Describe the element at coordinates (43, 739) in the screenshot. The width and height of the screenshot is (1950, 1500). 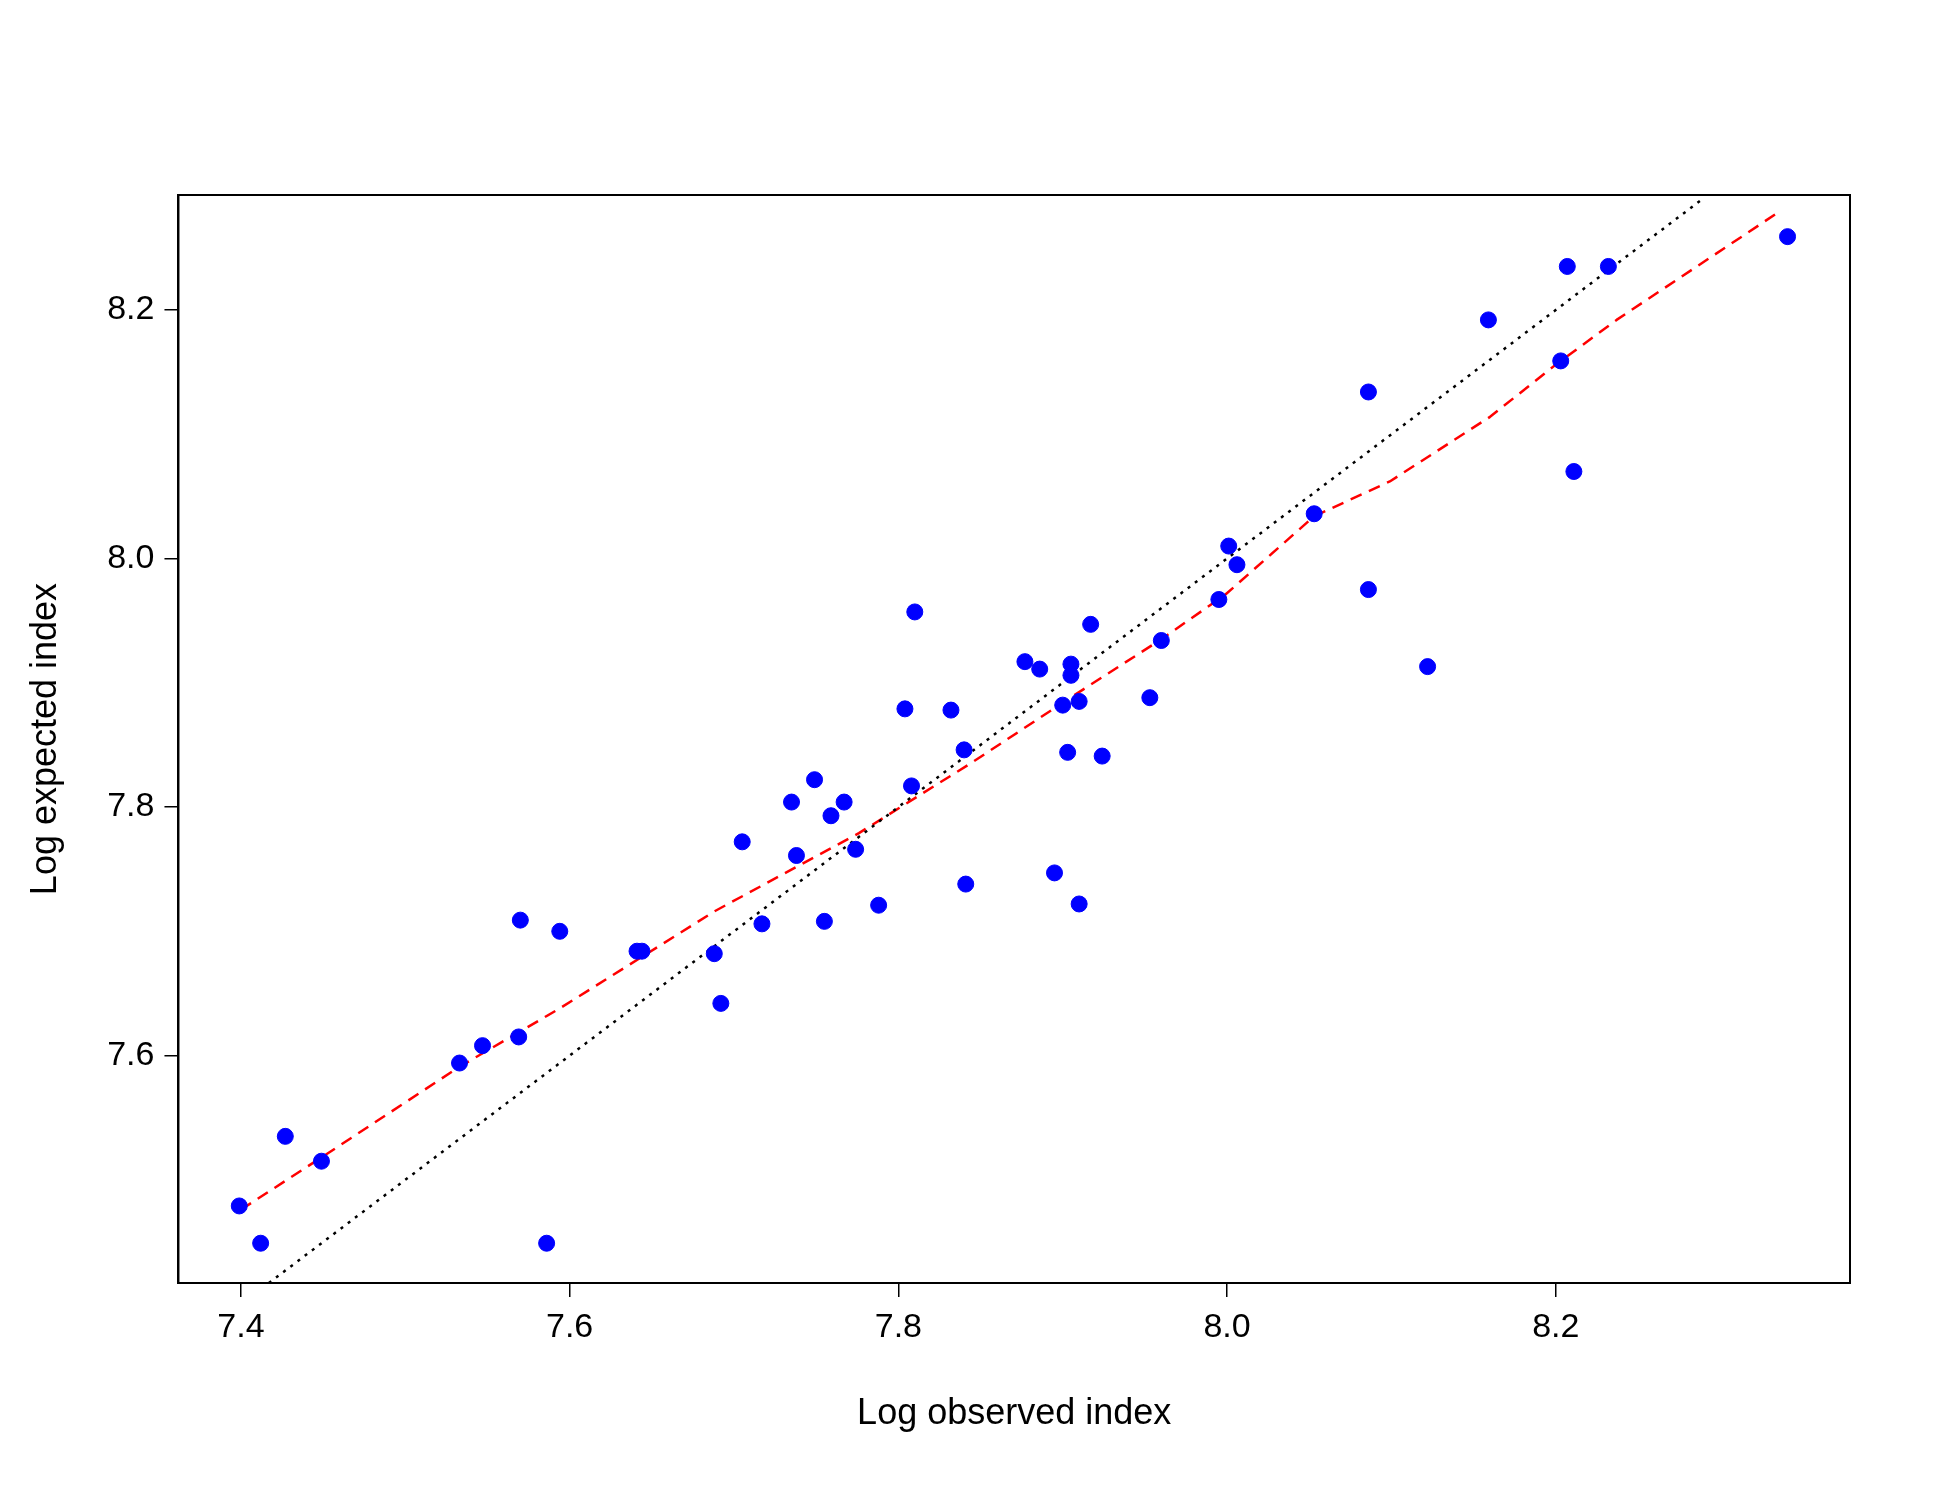
I see `y-axis-title: Log expected index` at that location.